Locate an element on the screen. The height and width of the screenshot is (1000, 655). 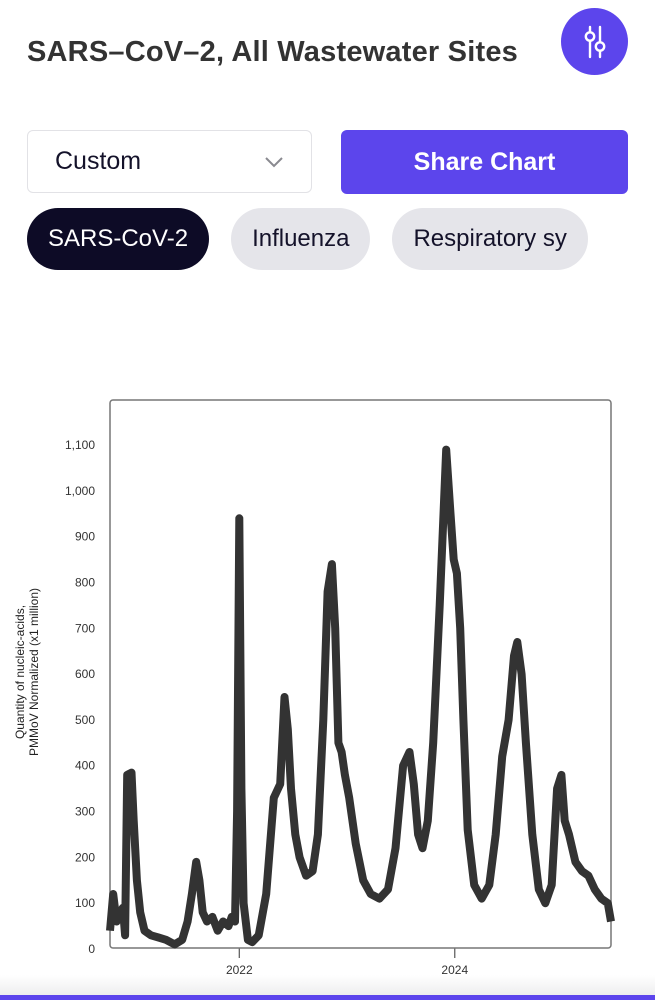
y-tick-label: 500 is located at coordinates (85, 720).